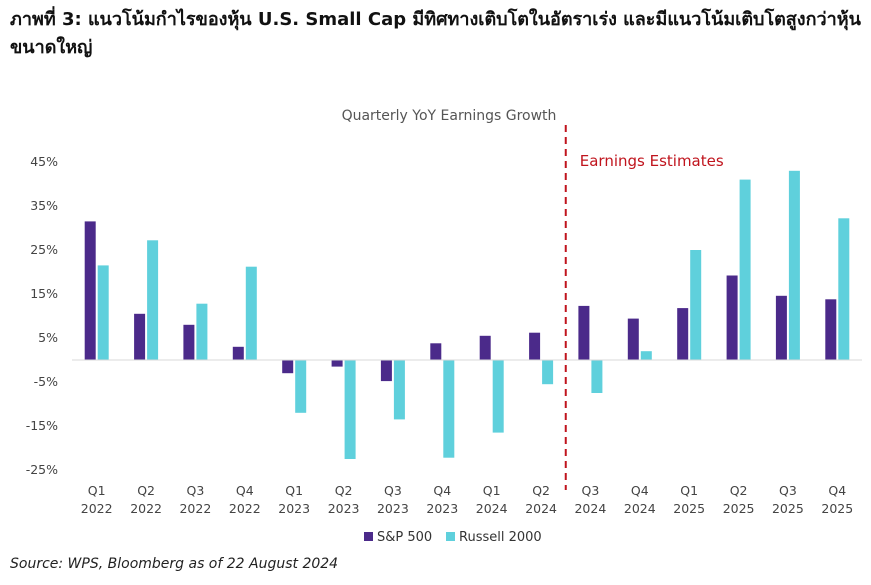 This screenshot has height=585, width=871. Describe the element at coordinates (450, 536) in the screenshot. I see `legend-swatch-russell2000` at that location.